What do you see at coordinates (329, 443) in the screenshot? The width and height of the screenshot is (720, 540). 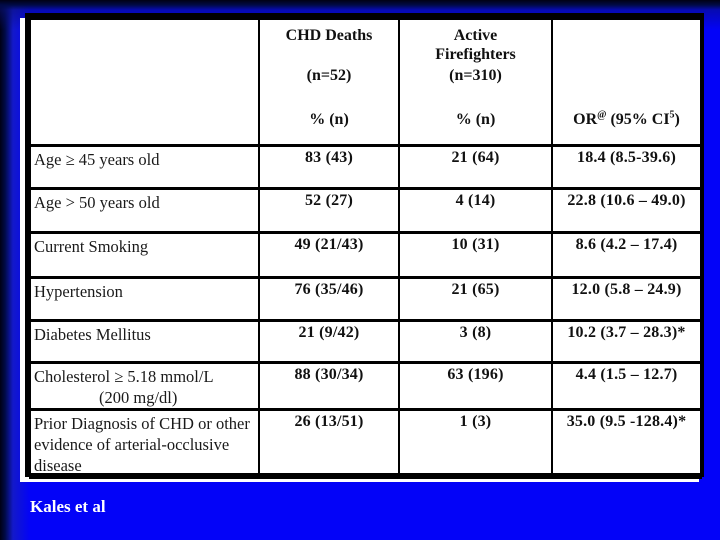 I see `chd-deaths-value: 26 (13/51)` at bounding box center [329, 443].